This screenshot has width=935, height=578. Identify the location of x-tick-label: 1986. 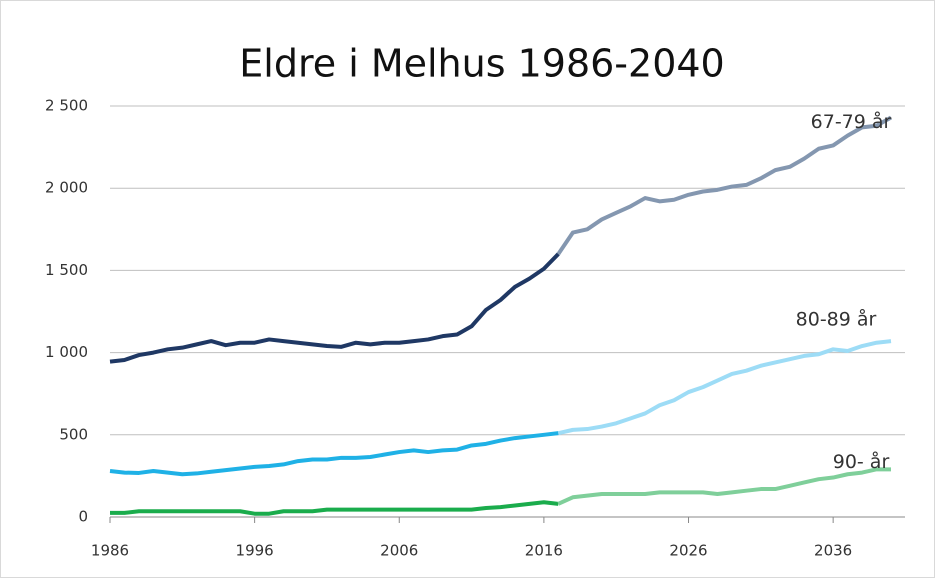
(110, 551).